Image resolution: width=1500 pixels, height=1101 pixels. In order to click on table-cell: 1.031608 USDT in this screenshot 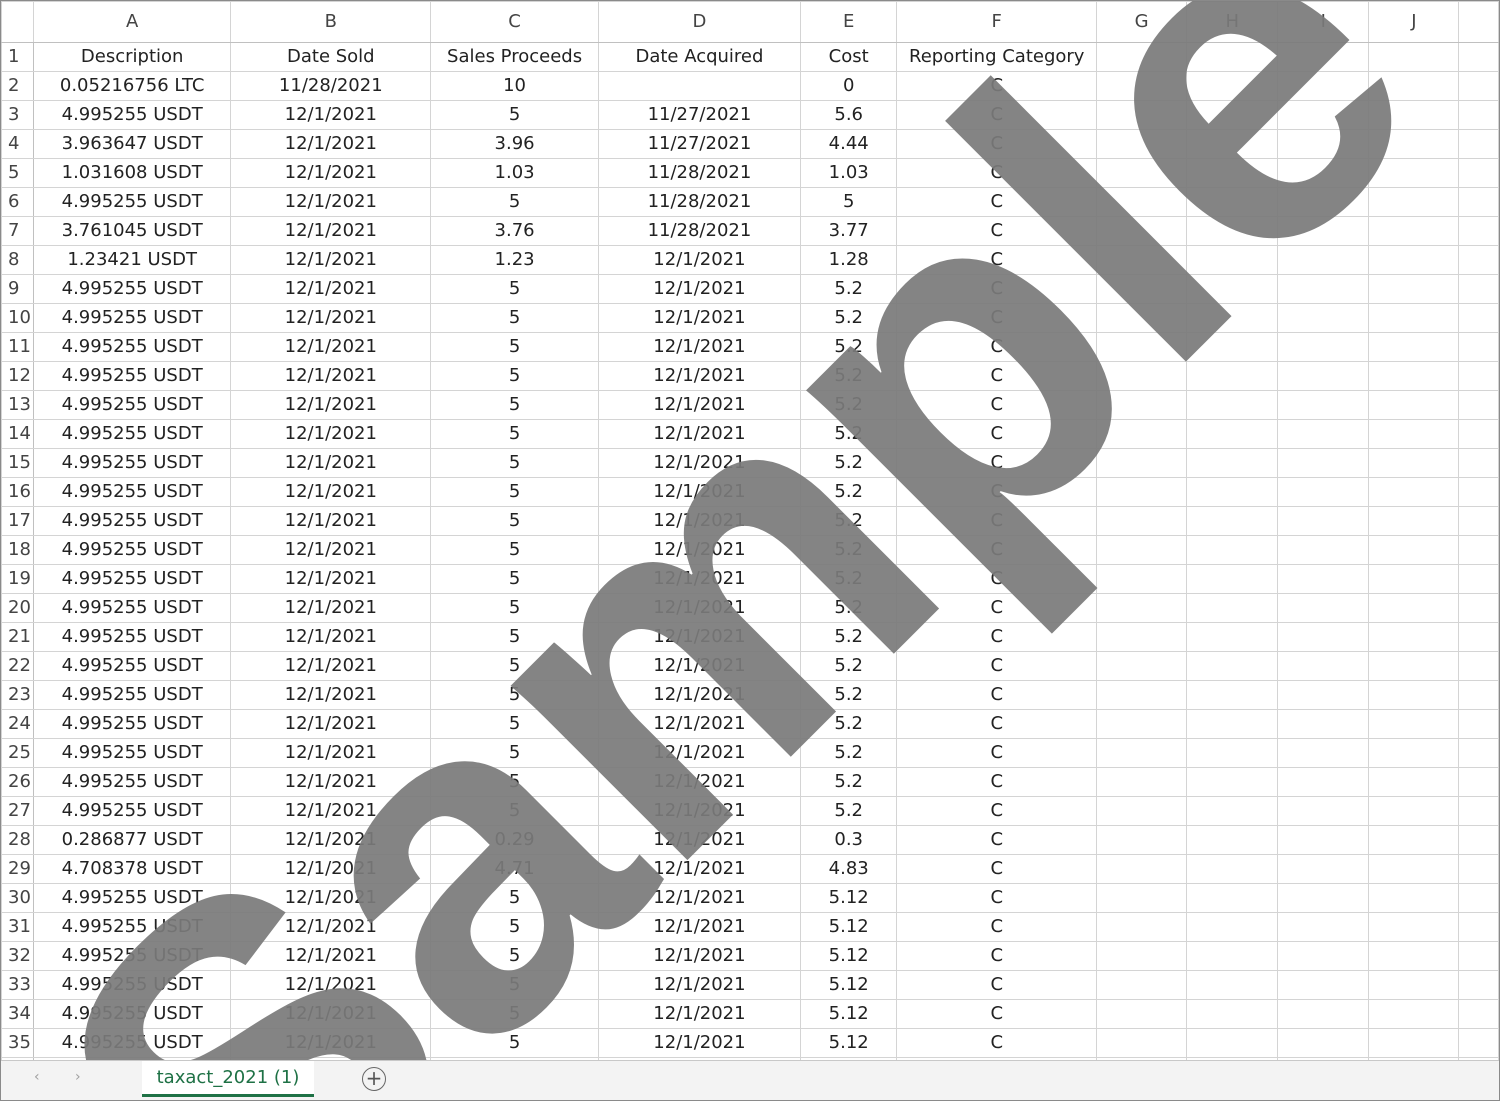, I will do `click(132, 173)`.